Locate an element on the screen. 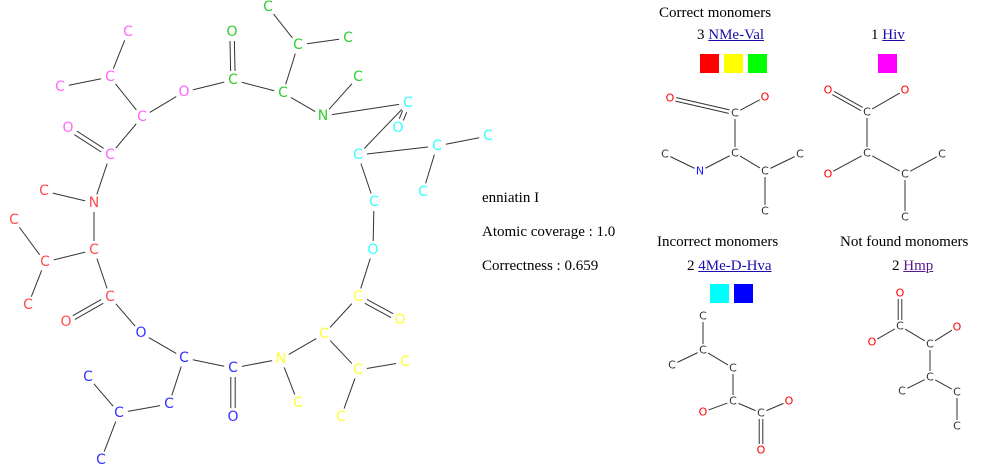  monomer-hiv-line: 1 Hiv is located at coordinates (888, 35).